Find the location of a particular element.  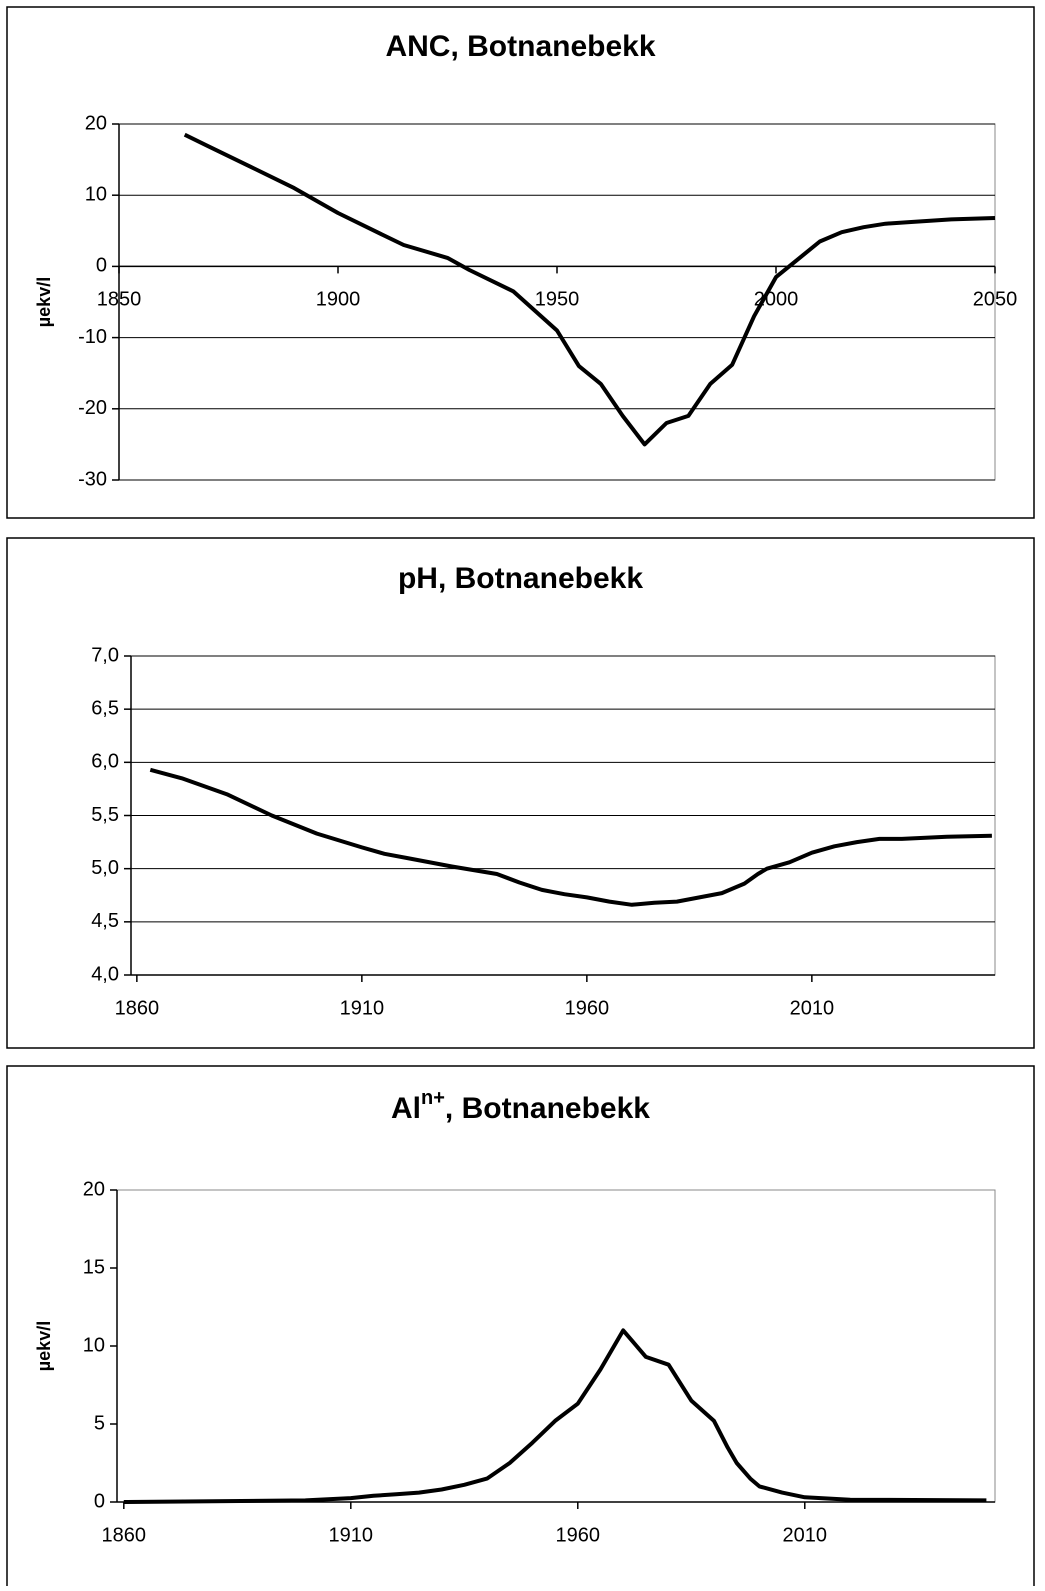

y-tick-label: 4,0 is located at coordinates (105, 974).